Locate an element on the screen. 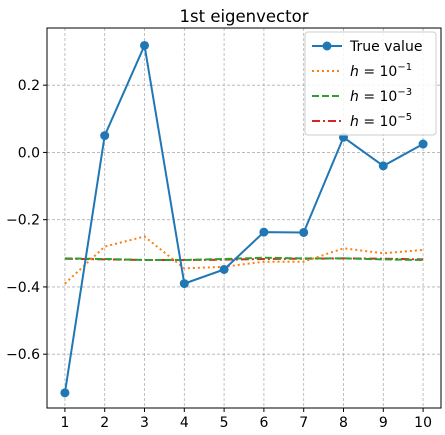  x-tick-label: 9 is located at coordinates (383, 423).